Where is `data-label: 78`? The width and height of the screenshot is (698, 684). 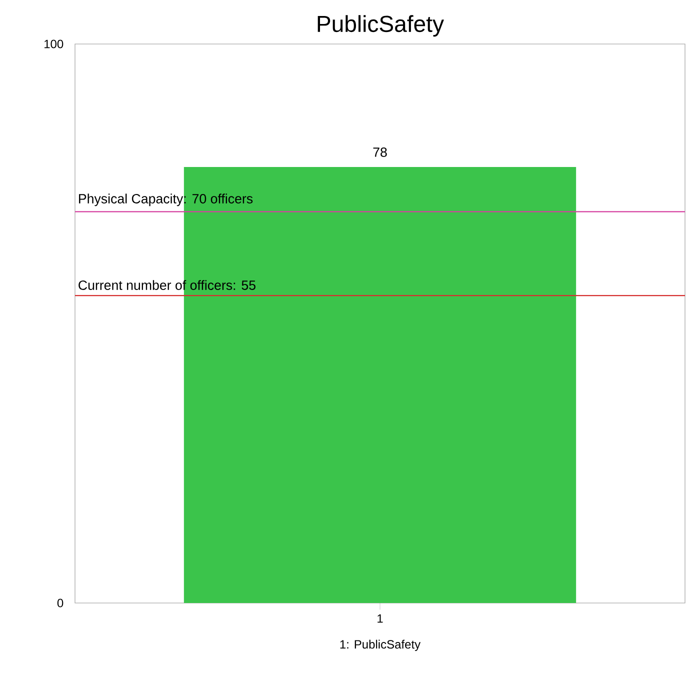 data-label: 78 is located at coordinates (380, 152).